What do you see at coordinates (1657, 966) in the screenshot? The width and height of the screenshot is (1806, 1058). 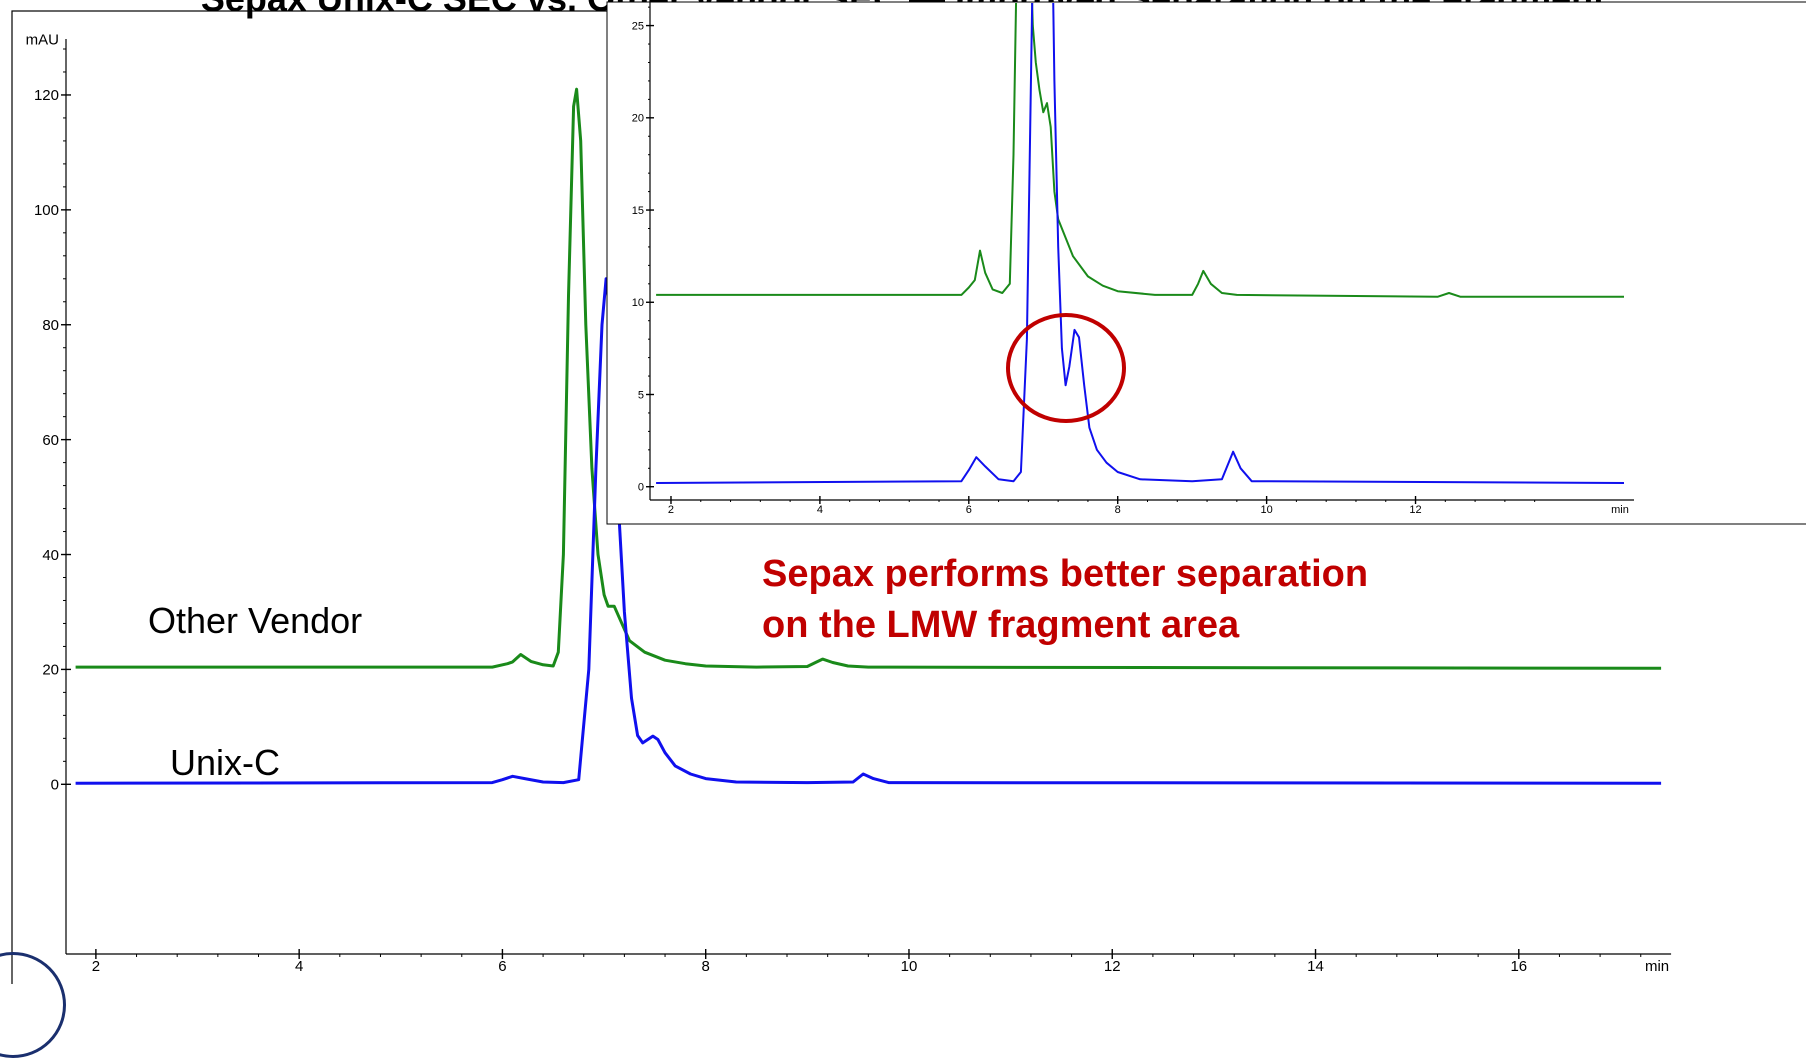 I see `main-x-unit-label: min` at bounding box center [1657, 966].